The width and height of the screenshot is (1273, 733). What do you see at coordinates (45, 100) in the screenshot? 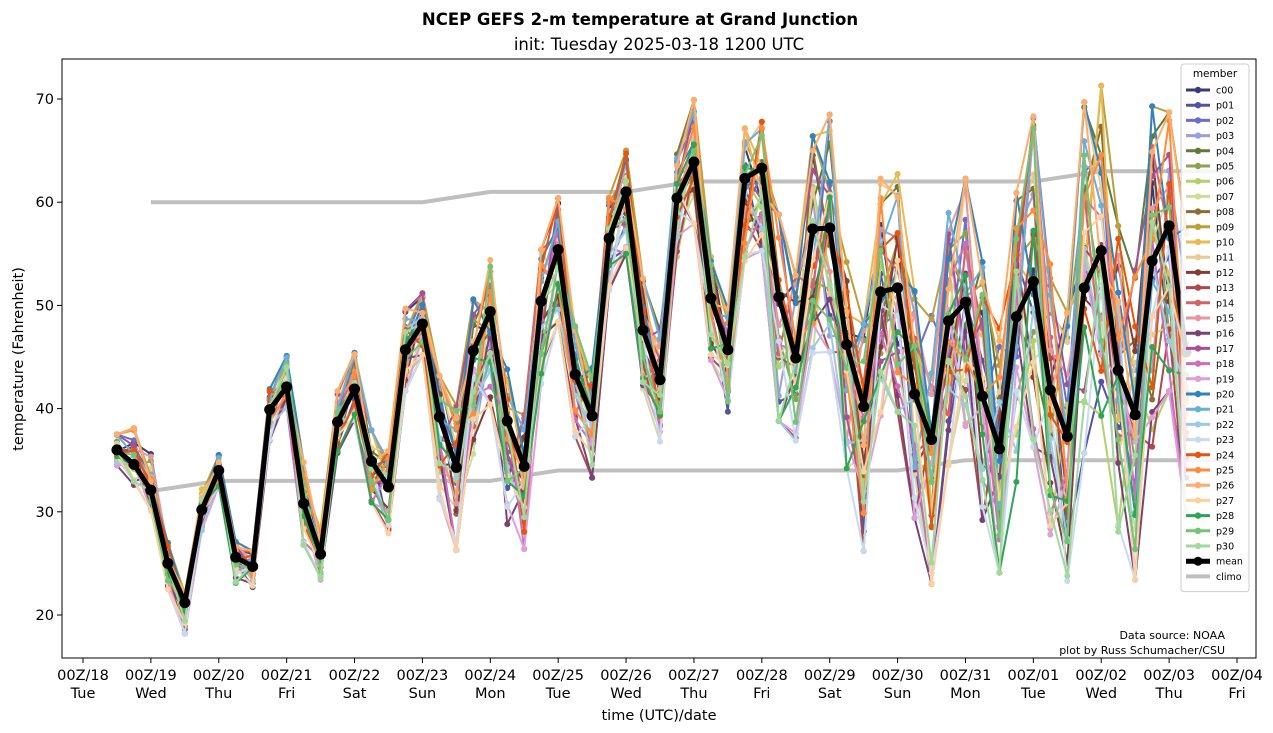
I see `y-tick-label: 70` at bounding box center [45, 100].